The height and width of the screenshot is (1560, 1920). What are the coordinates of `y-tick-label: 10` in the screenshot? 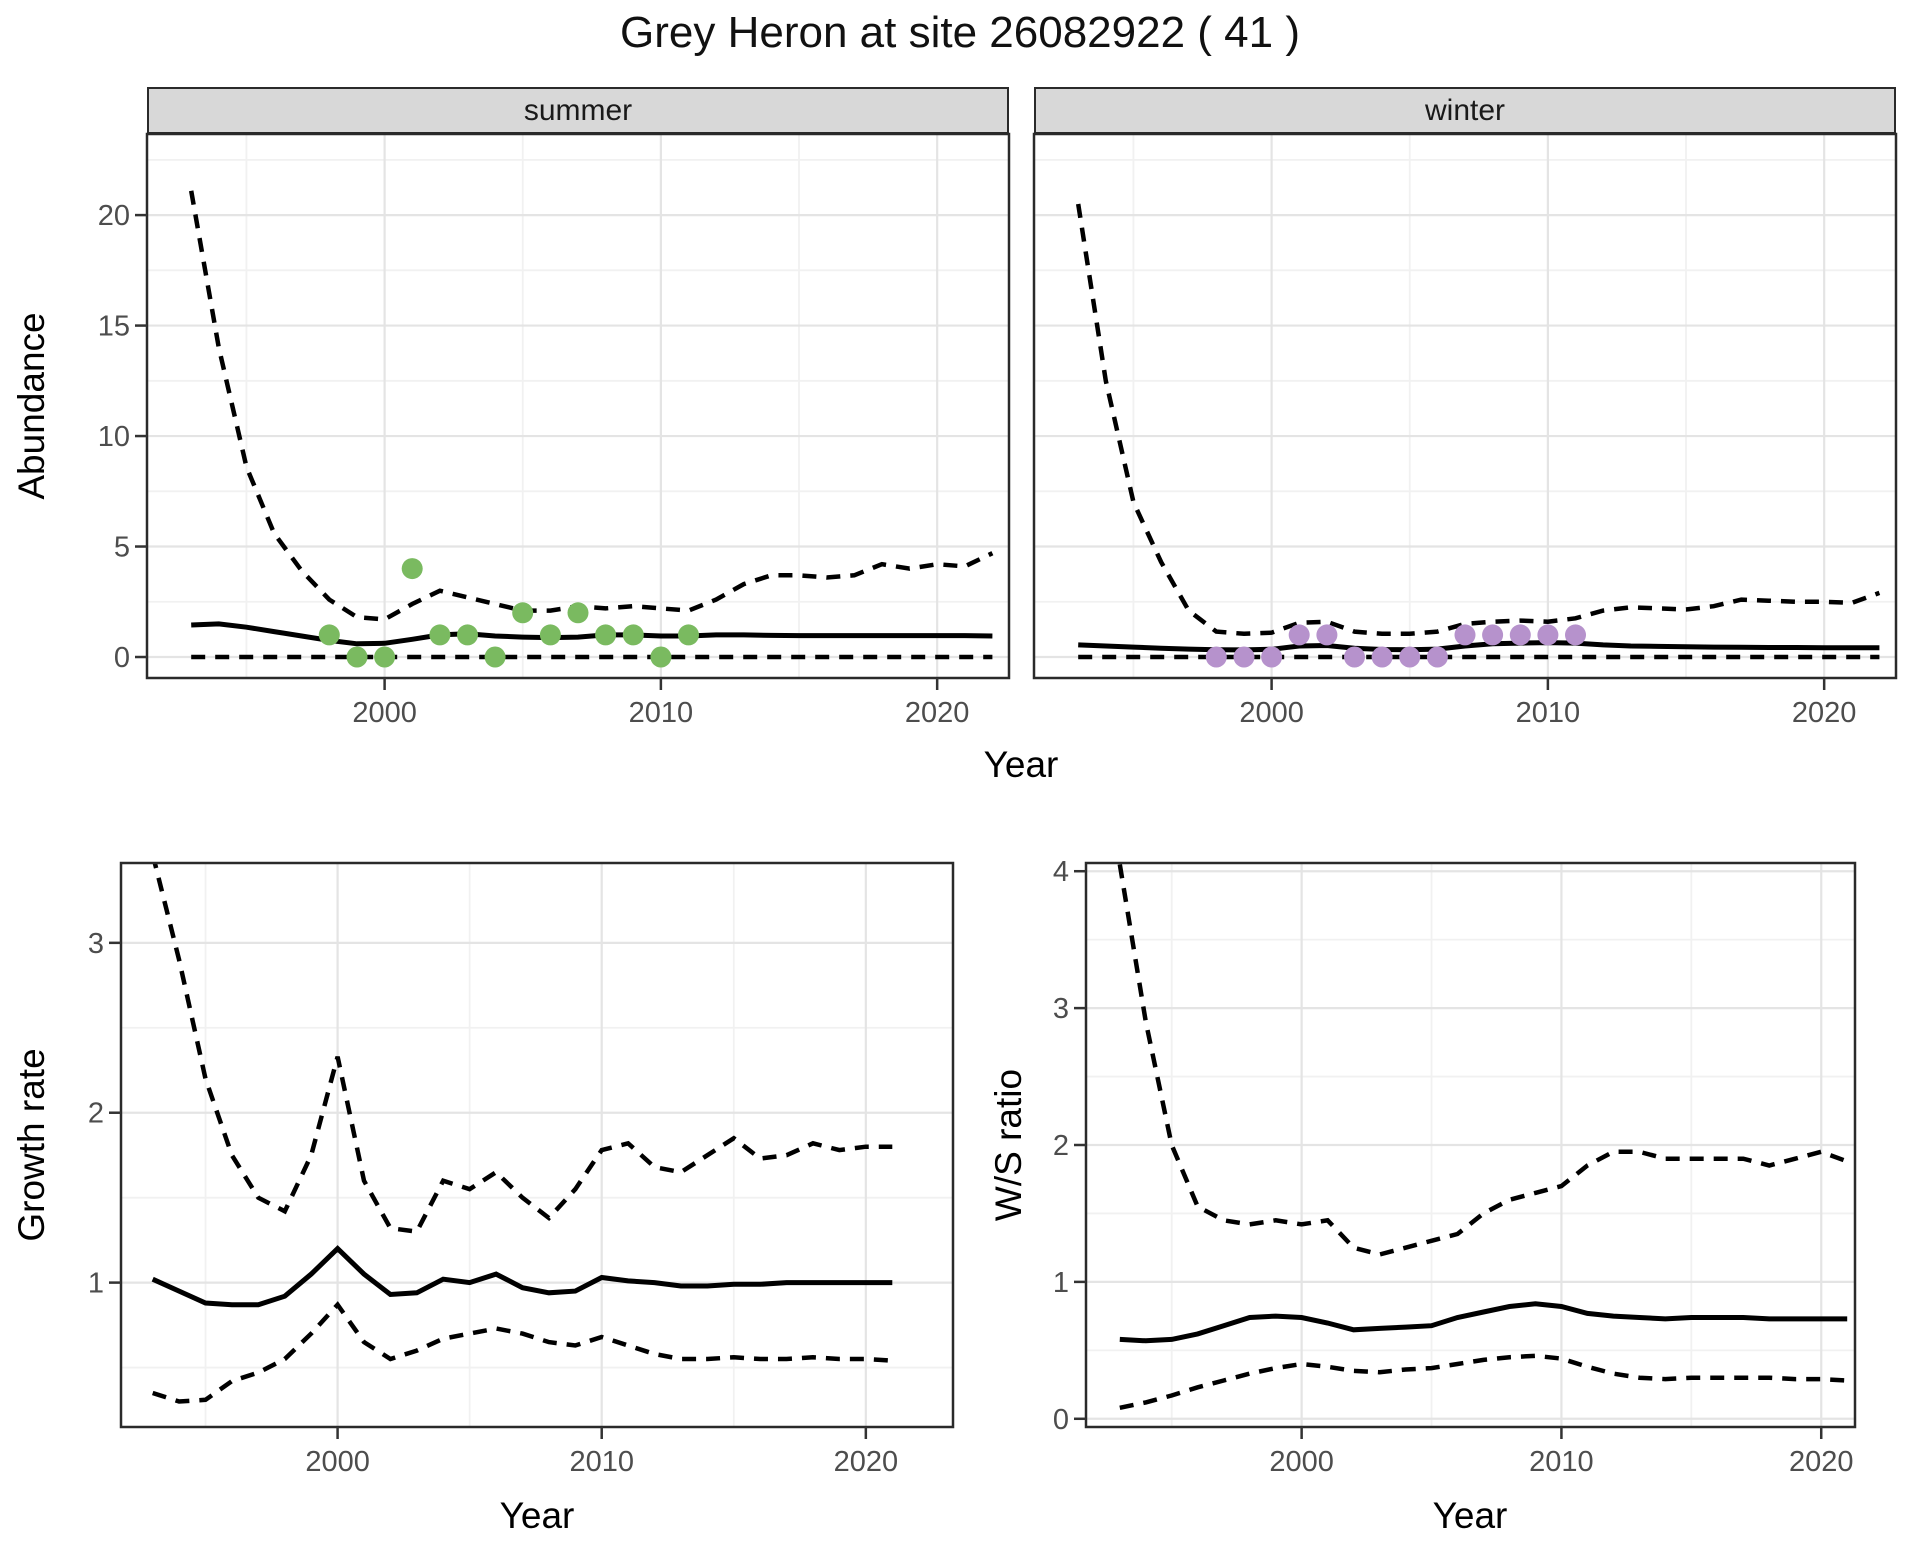 It's located at (114, 437).